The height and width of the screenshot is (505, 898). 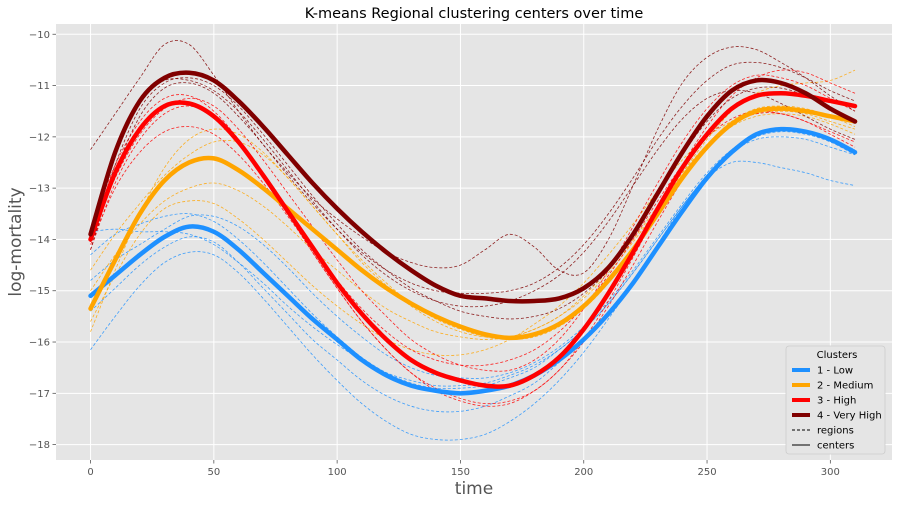 What do you see at coordinates (337, 472) in the screenshot?
I see `x-tick-label: 100` at bounding box center [337, 472].